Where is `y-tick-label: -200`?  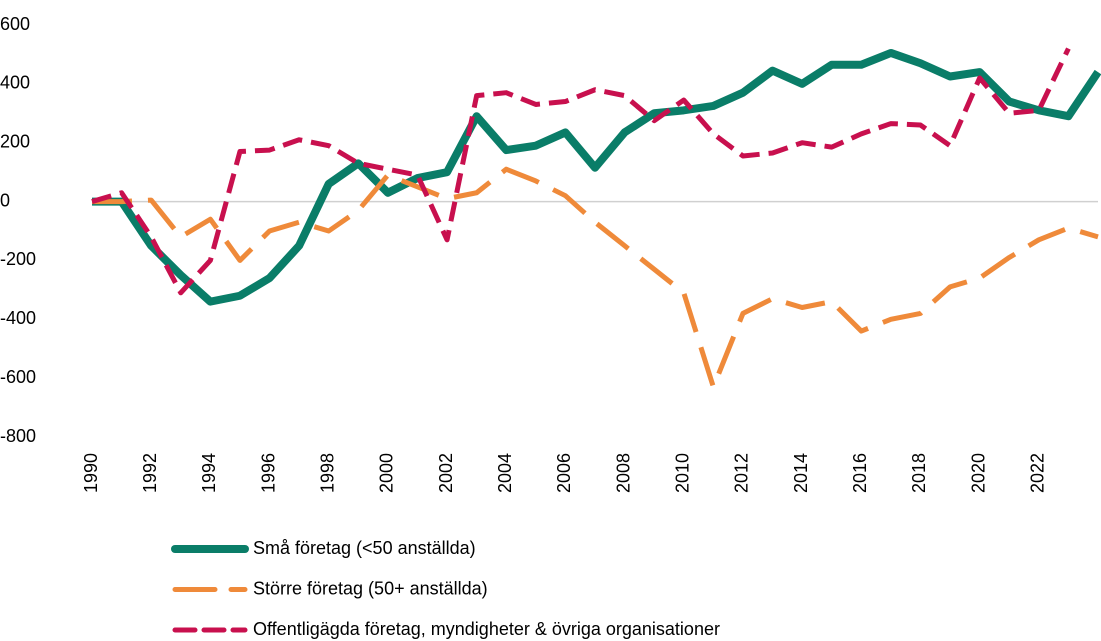
y-tick-label: -200 is located at coordinates (18, 259).